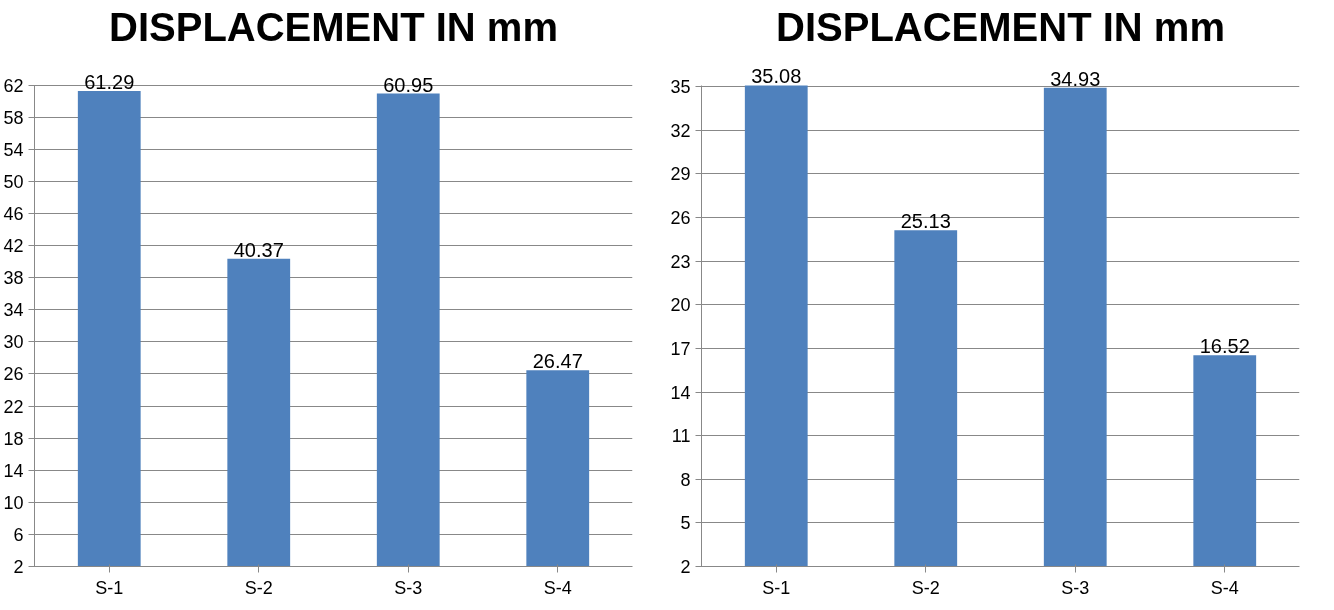 This screenshot has width=1334, height=610. Describe the element at coordinates (685, 479) in the screenshot. I see `y-tick-label: 8` at that location.